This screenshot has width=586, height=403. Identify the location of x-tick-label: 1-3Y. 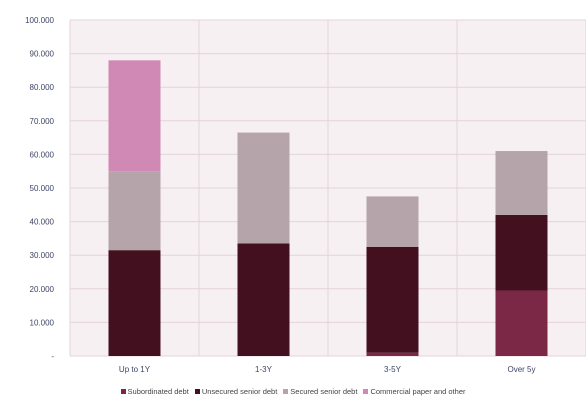
(264, 369).